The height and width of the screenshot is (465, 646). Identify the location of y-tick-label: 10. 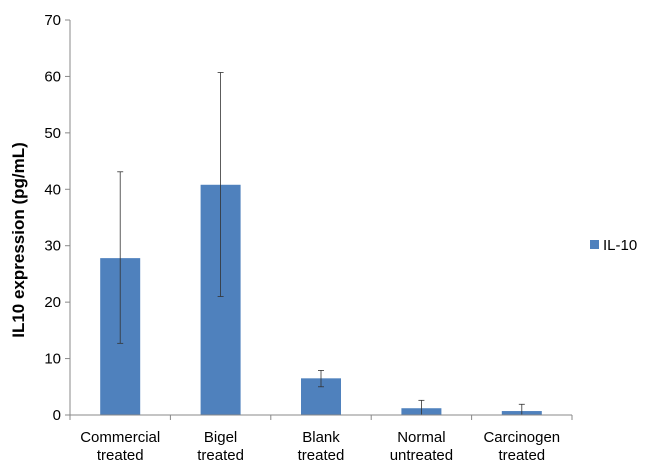
(52, 359).